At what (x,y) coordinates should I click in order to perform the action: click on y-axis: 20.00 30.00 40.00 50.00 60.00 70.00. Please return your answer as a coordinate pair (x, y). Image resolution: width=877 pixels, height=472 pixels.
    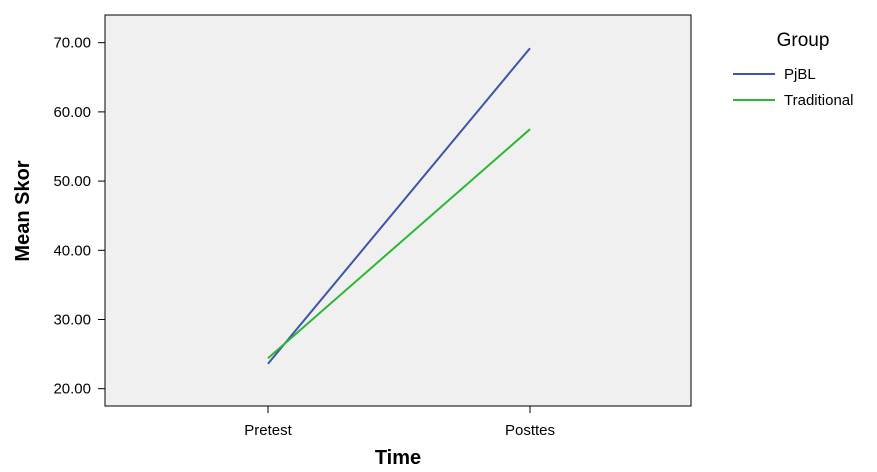
    Looking at the image, I should click on (79, 216).